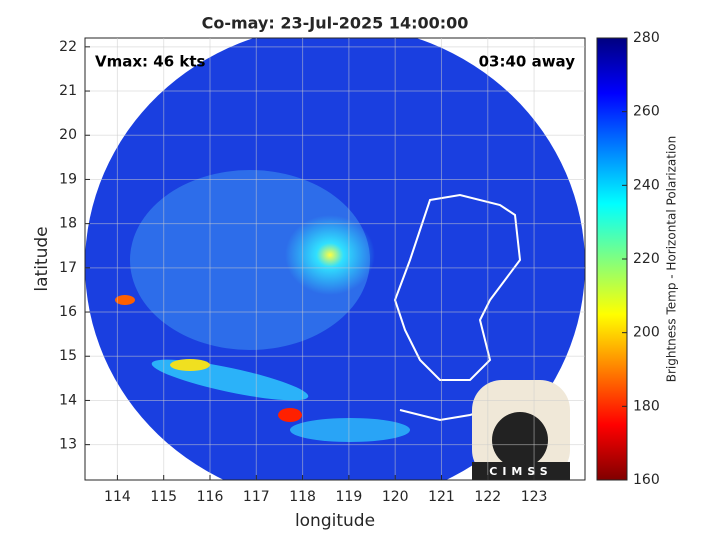 This screenshot has height=544, width=720. What do you see at coordinates (68, 312) in the screenshot?
I see `y-tick-label: 16` at bounding box center [68, 312].